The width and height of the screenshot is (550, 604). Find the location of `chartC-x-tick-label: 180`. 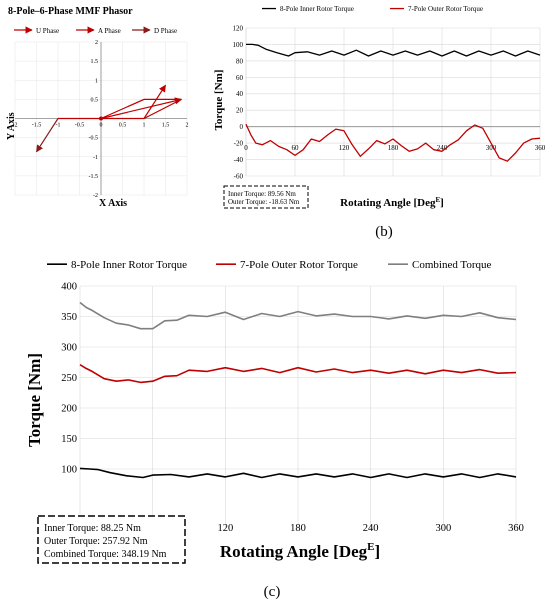

chartC-x-tick-label: 180 is located at coordinates (298, 528).